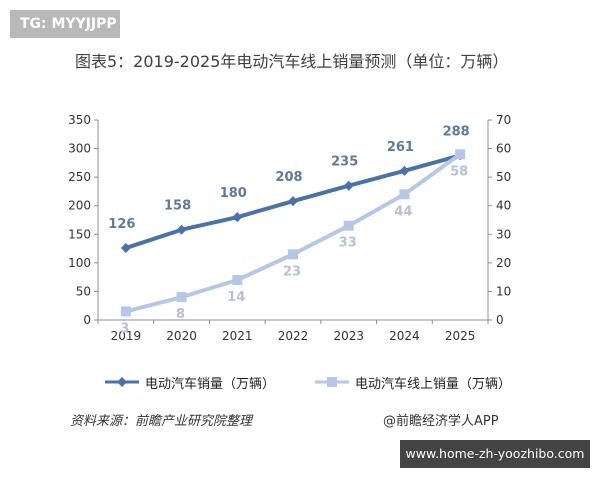  Describe the element at coordinates (79, 177) in the screenshot. I see `y-left-tick-label-5: 250` at that location.